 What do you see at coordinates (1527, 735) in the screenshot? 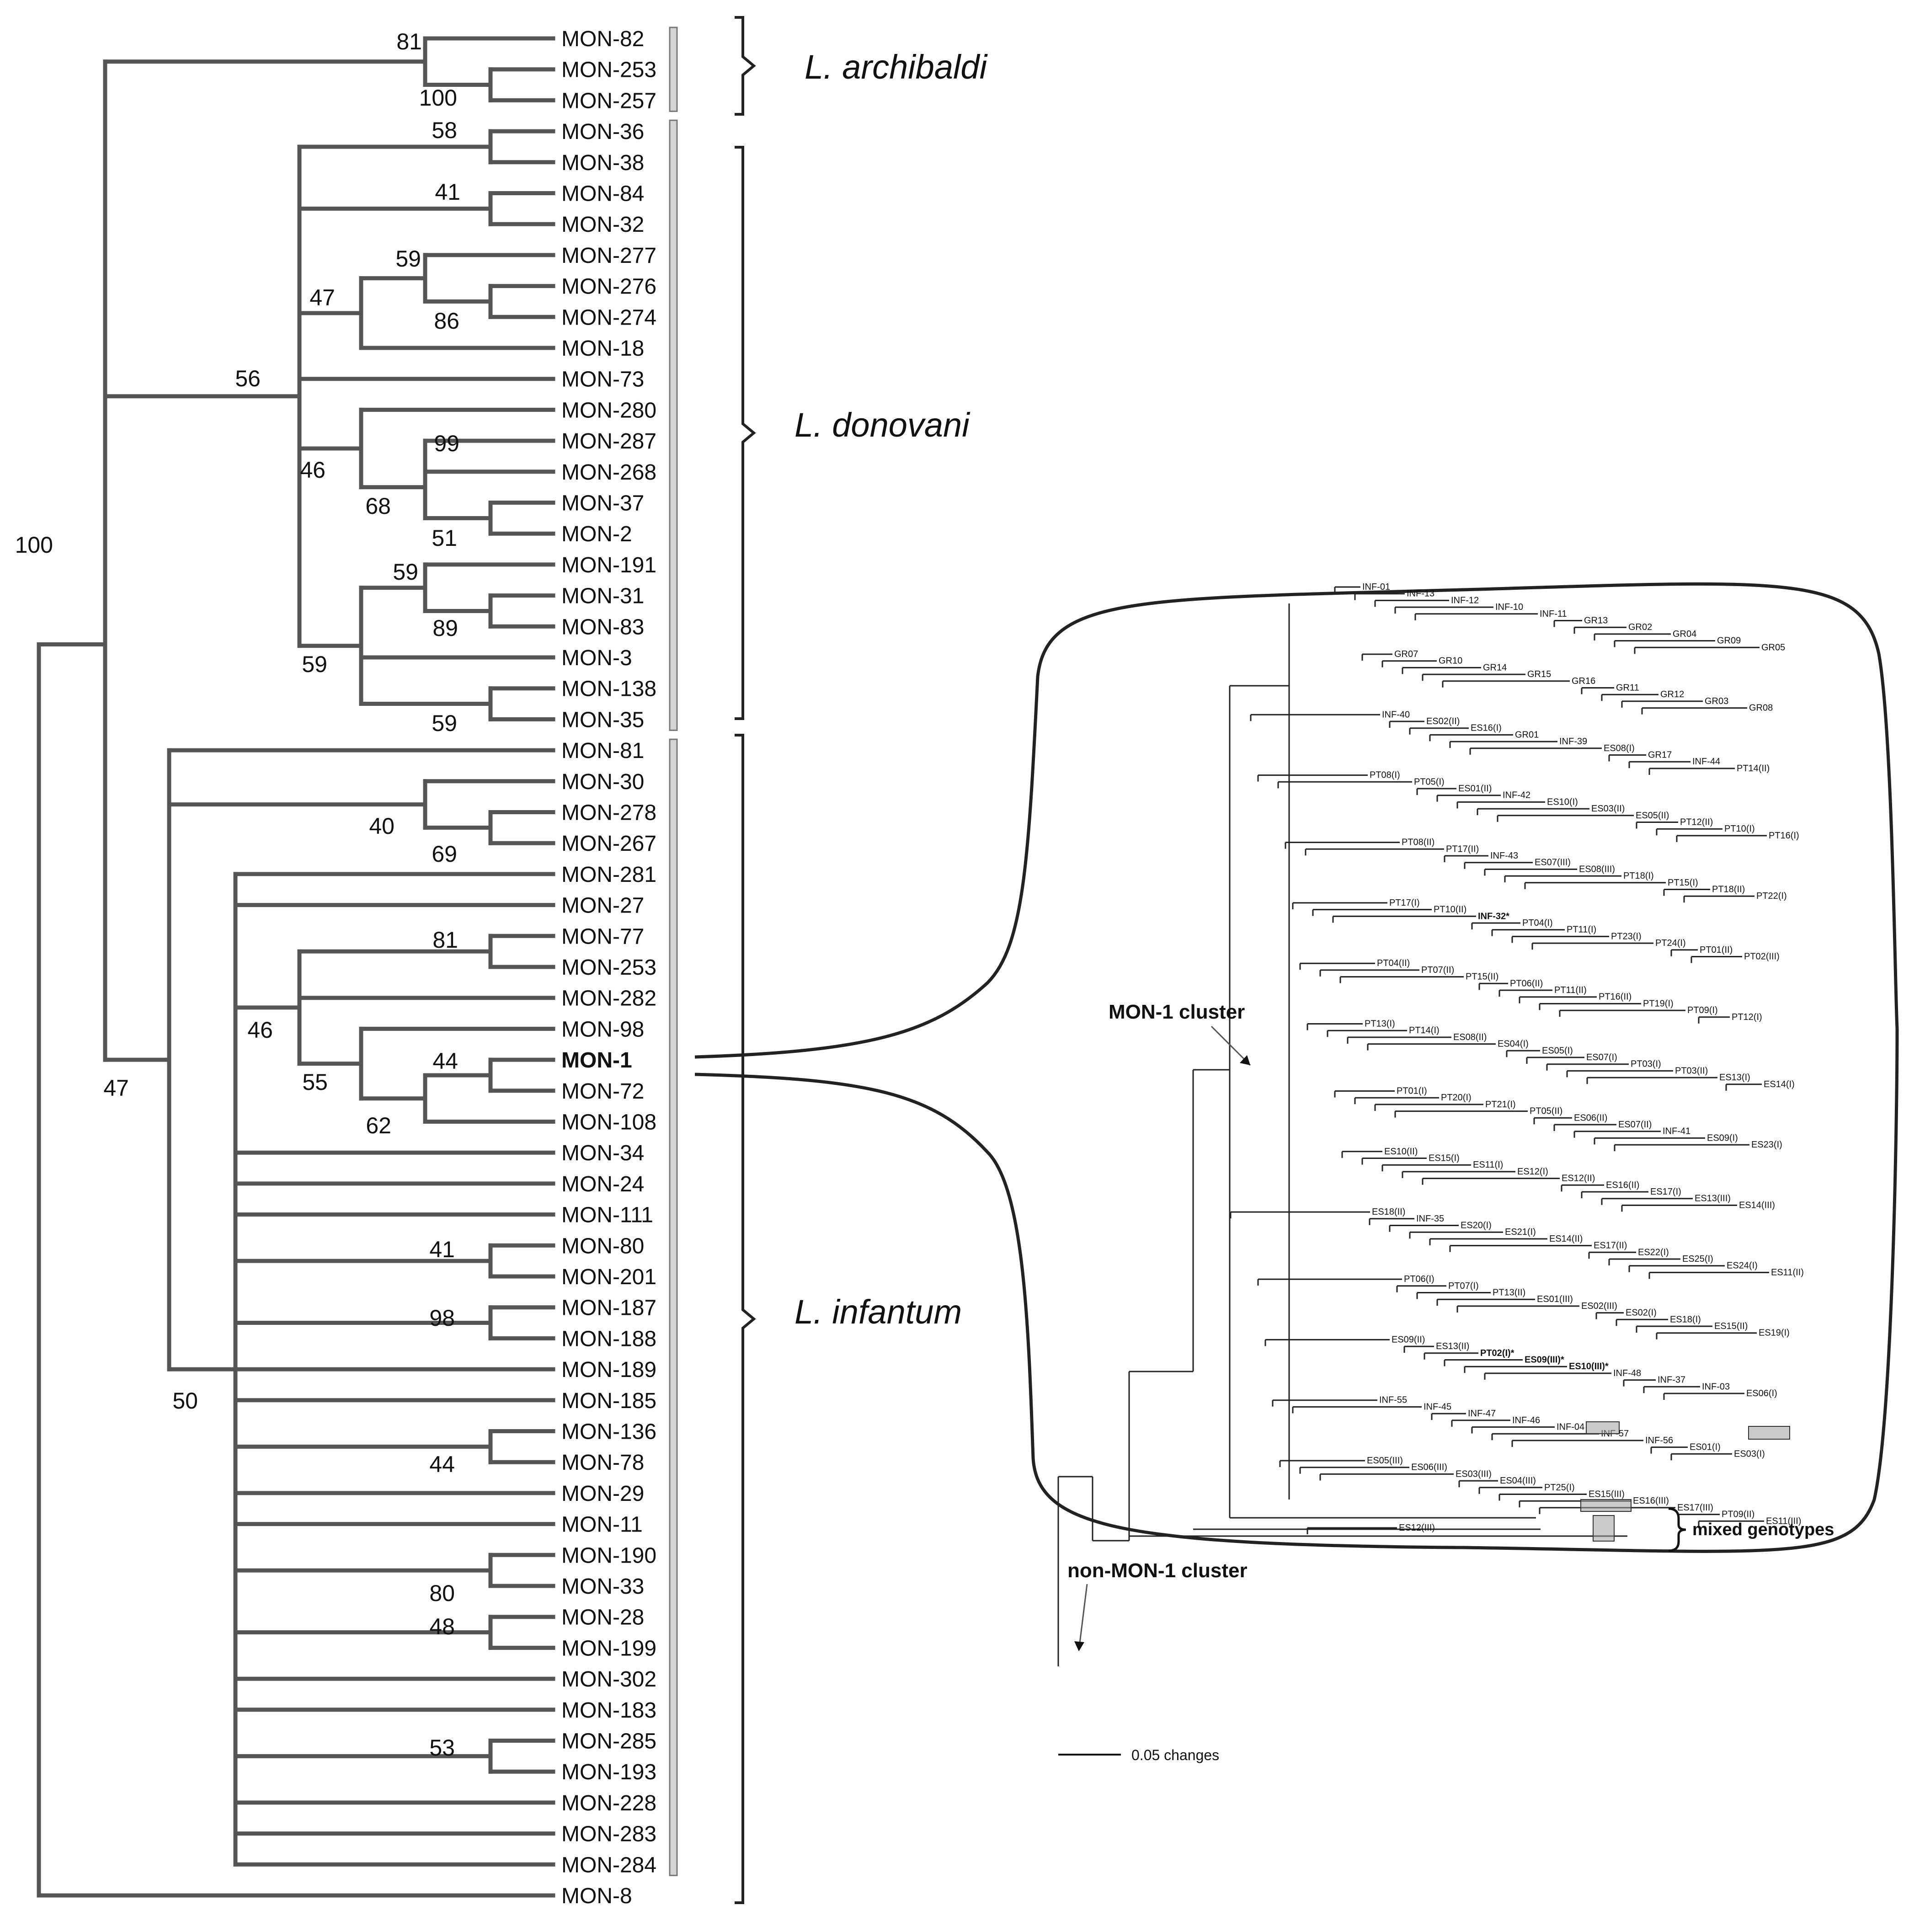
I see `right-leaf-label: GR01` at bounding box center [1527, 735].